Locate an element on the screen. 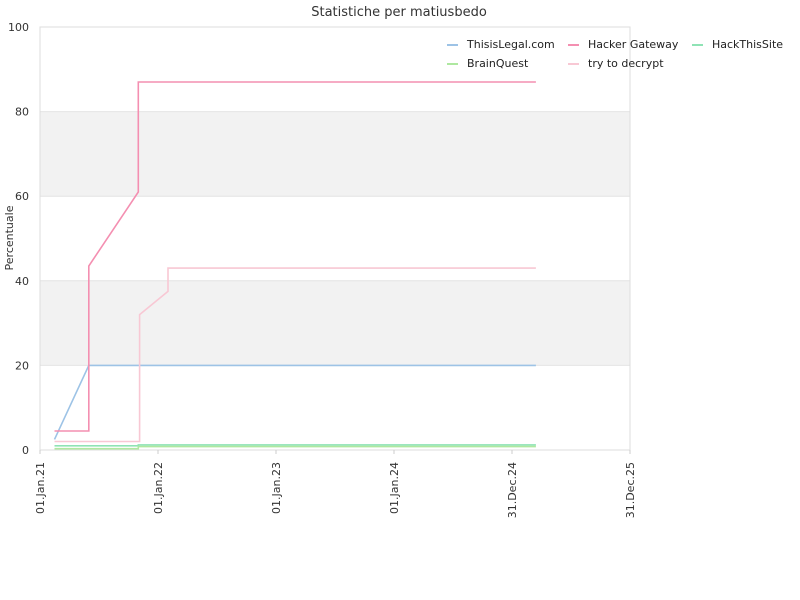 The width and height of the screenshot is (800, 600). legend-item: Hacker Gateway is located at coordinates (623, 44).